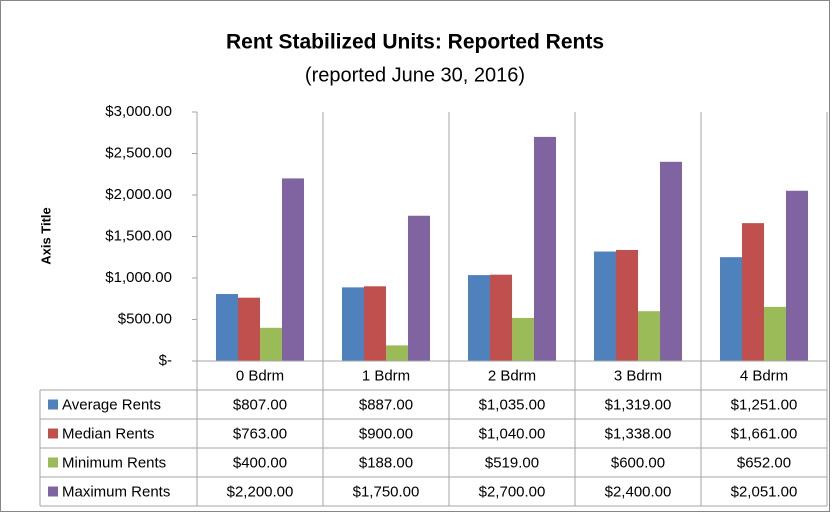 The height and width of the screenshot is (515, 832). Describe the element at coordinates (764, 462) in the screenshot. I see `table-value: $652.00` at that location.